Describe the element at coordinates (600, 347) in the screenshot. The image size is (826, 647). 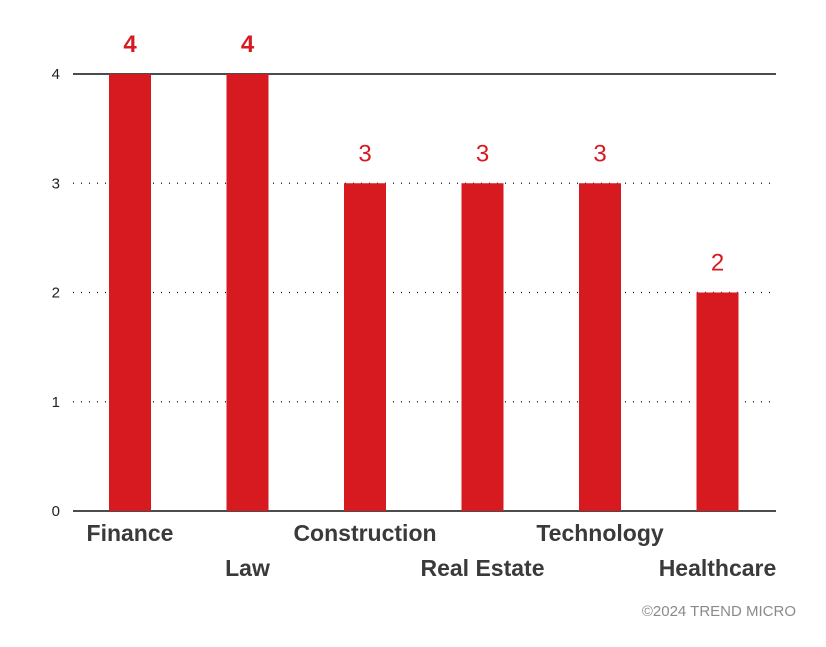
I see `bar-technology` at that location.